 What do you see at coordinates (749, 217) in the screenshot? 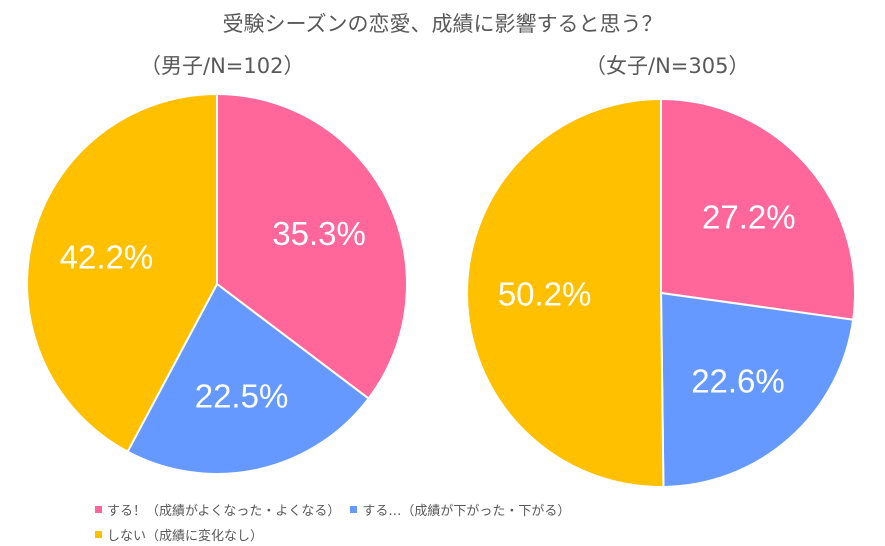
I see `data-label: 27.2%` at bounding box center [749, 217].